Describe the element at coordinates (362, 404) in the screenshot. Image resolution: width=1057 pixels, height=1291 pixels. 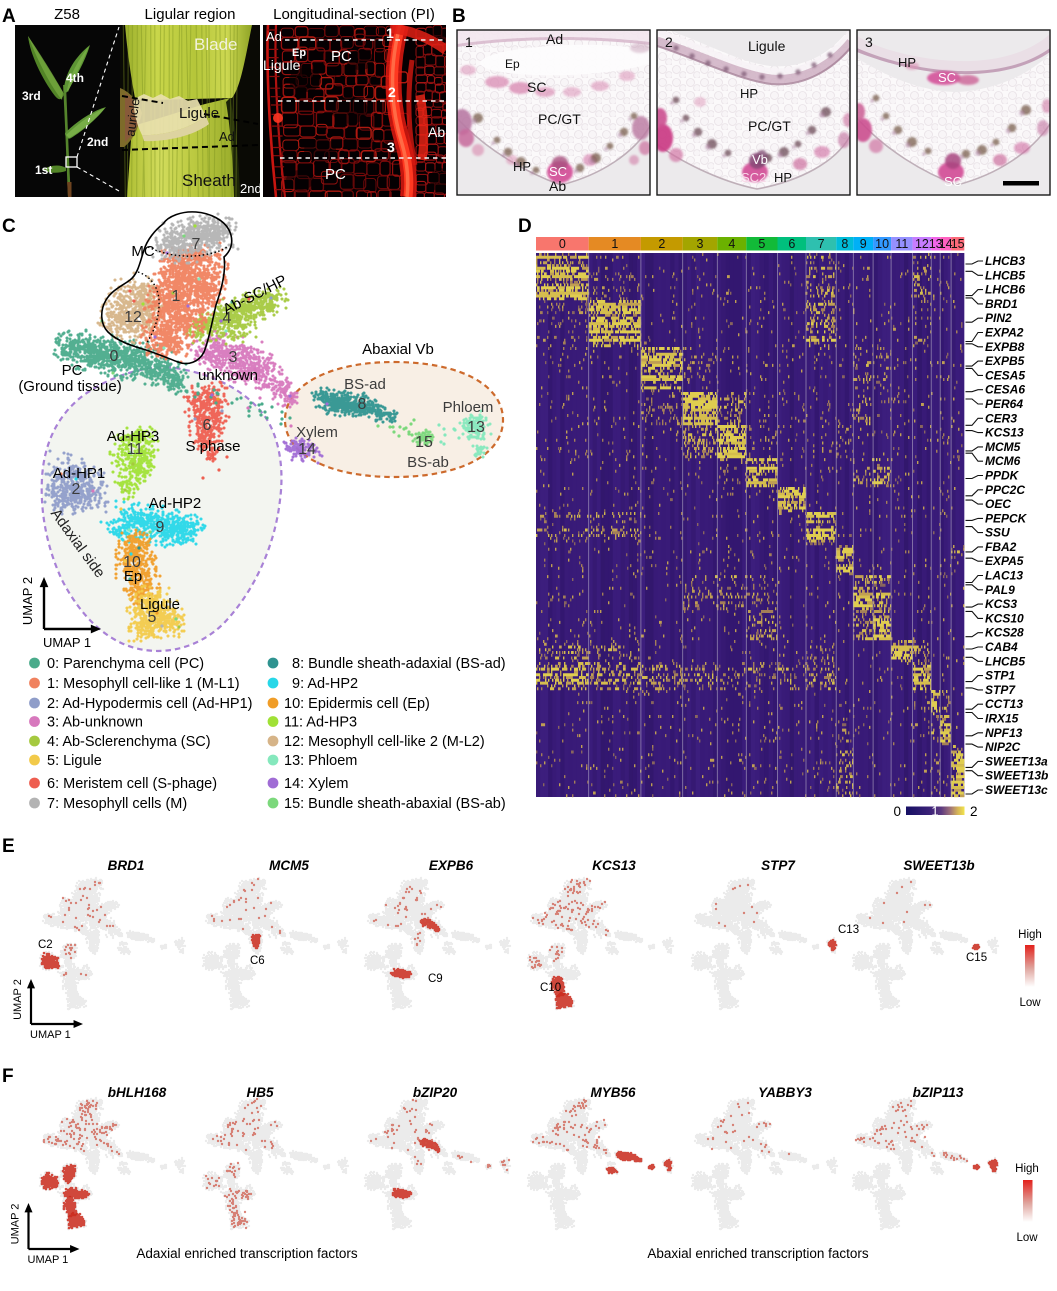
I see `svg-text: 8` at that location.